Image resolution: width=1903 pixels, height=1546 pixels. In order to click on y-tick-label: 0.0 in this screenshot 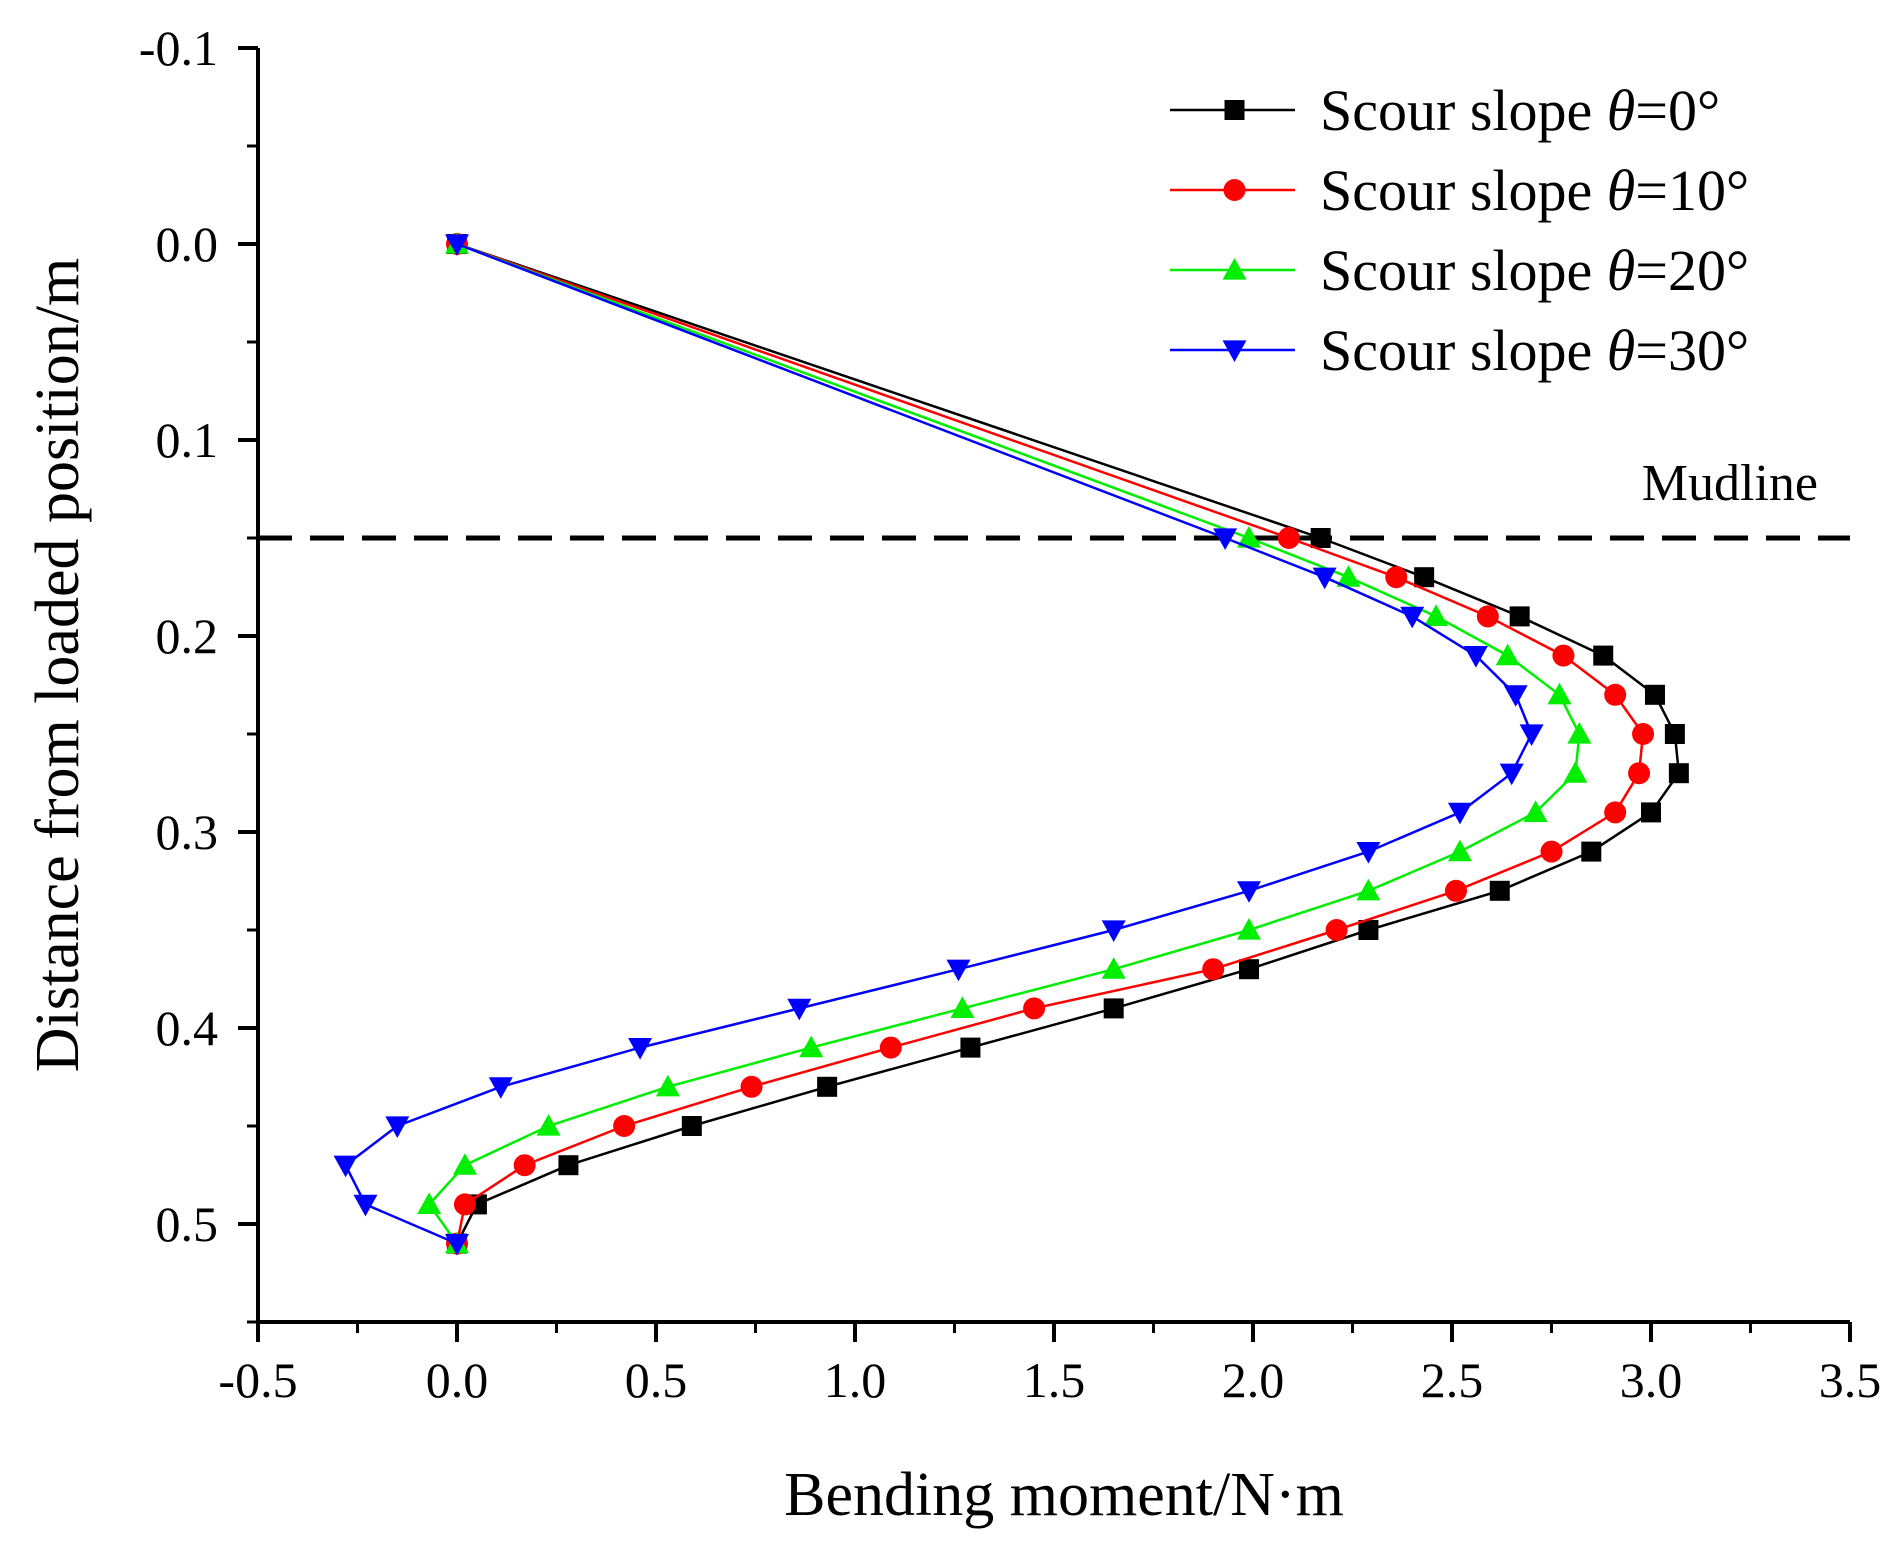, I will do `click(187, 244)`.